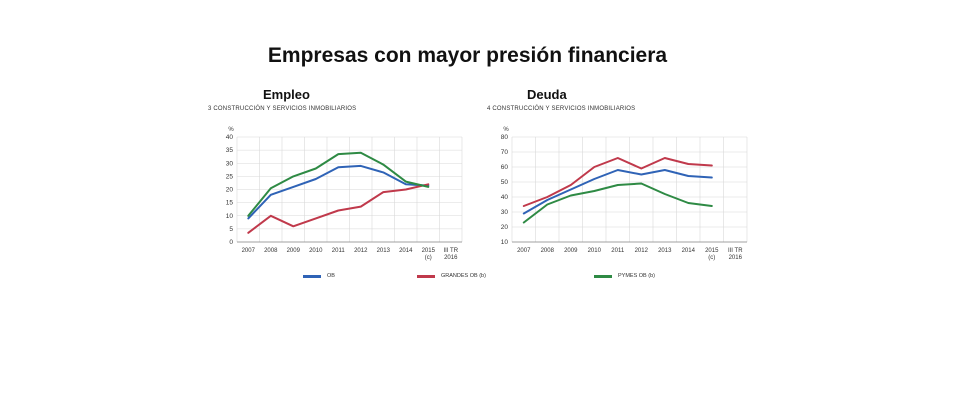 The width and height of the screenshot is (960, 400). What do you see at coordinates (230, 163) in the screenshot?
I see `empleo-ytick-label: 30` at bounding box center [230, 163].